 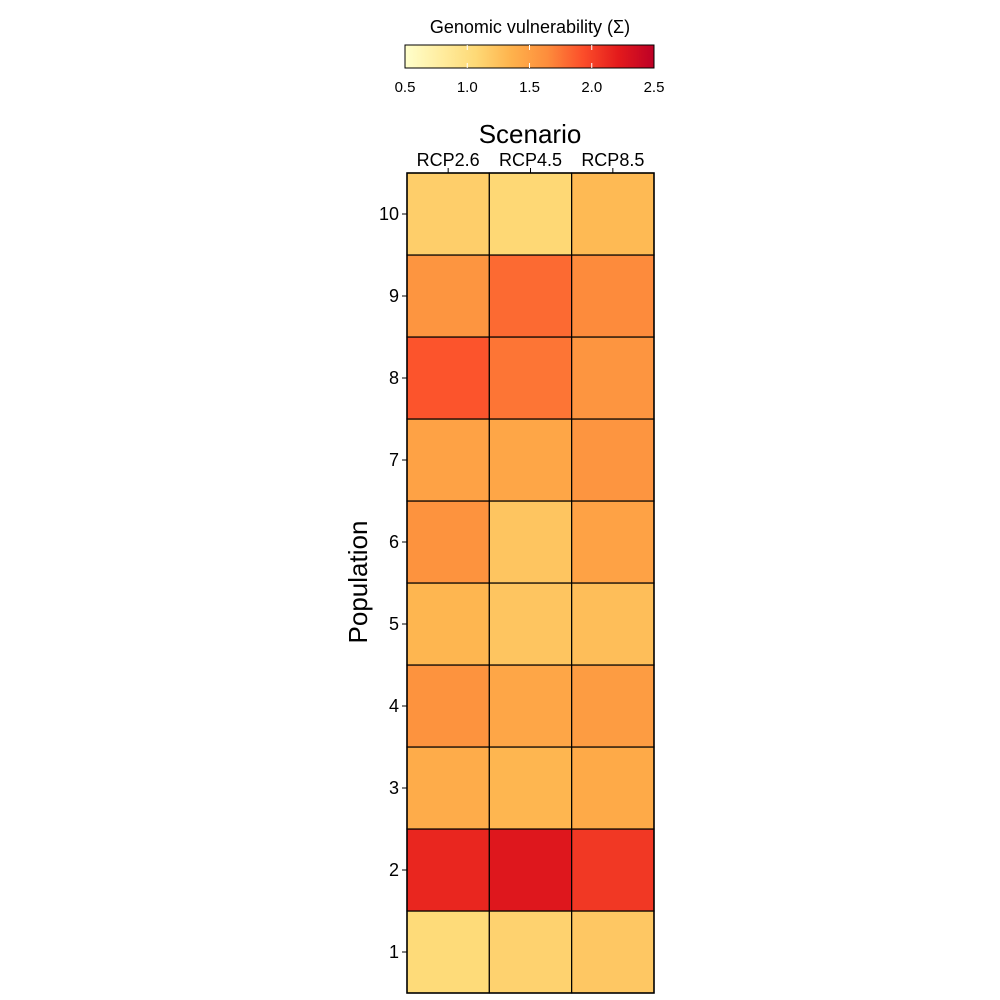 What do you see at coordinates (394, 706) in the screenshot?
I see `y-tick-label: 4` at bounding box center [394, 706].